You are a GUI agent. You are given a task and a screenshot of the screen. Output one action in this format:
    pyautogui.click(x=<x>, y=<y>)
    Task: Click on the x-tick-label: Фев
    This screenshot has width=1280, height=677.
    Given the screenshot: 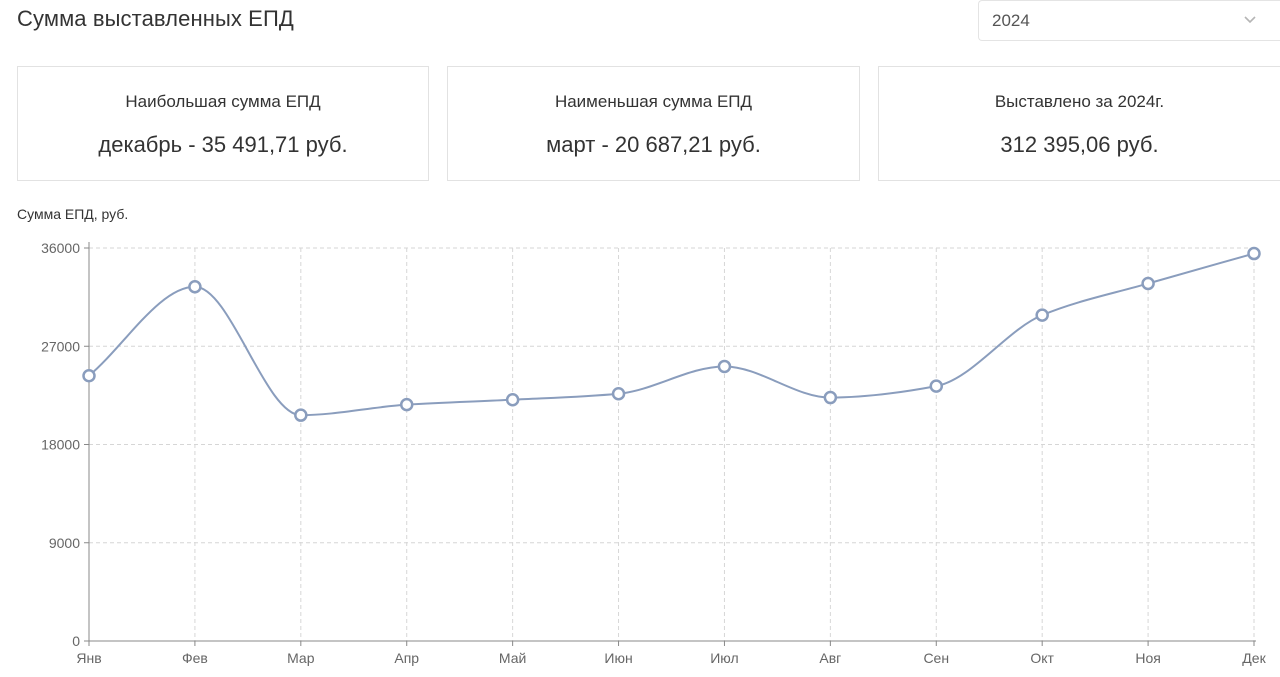 What is the action you would take?
    pyautogui.click(x=195, y=658)
    